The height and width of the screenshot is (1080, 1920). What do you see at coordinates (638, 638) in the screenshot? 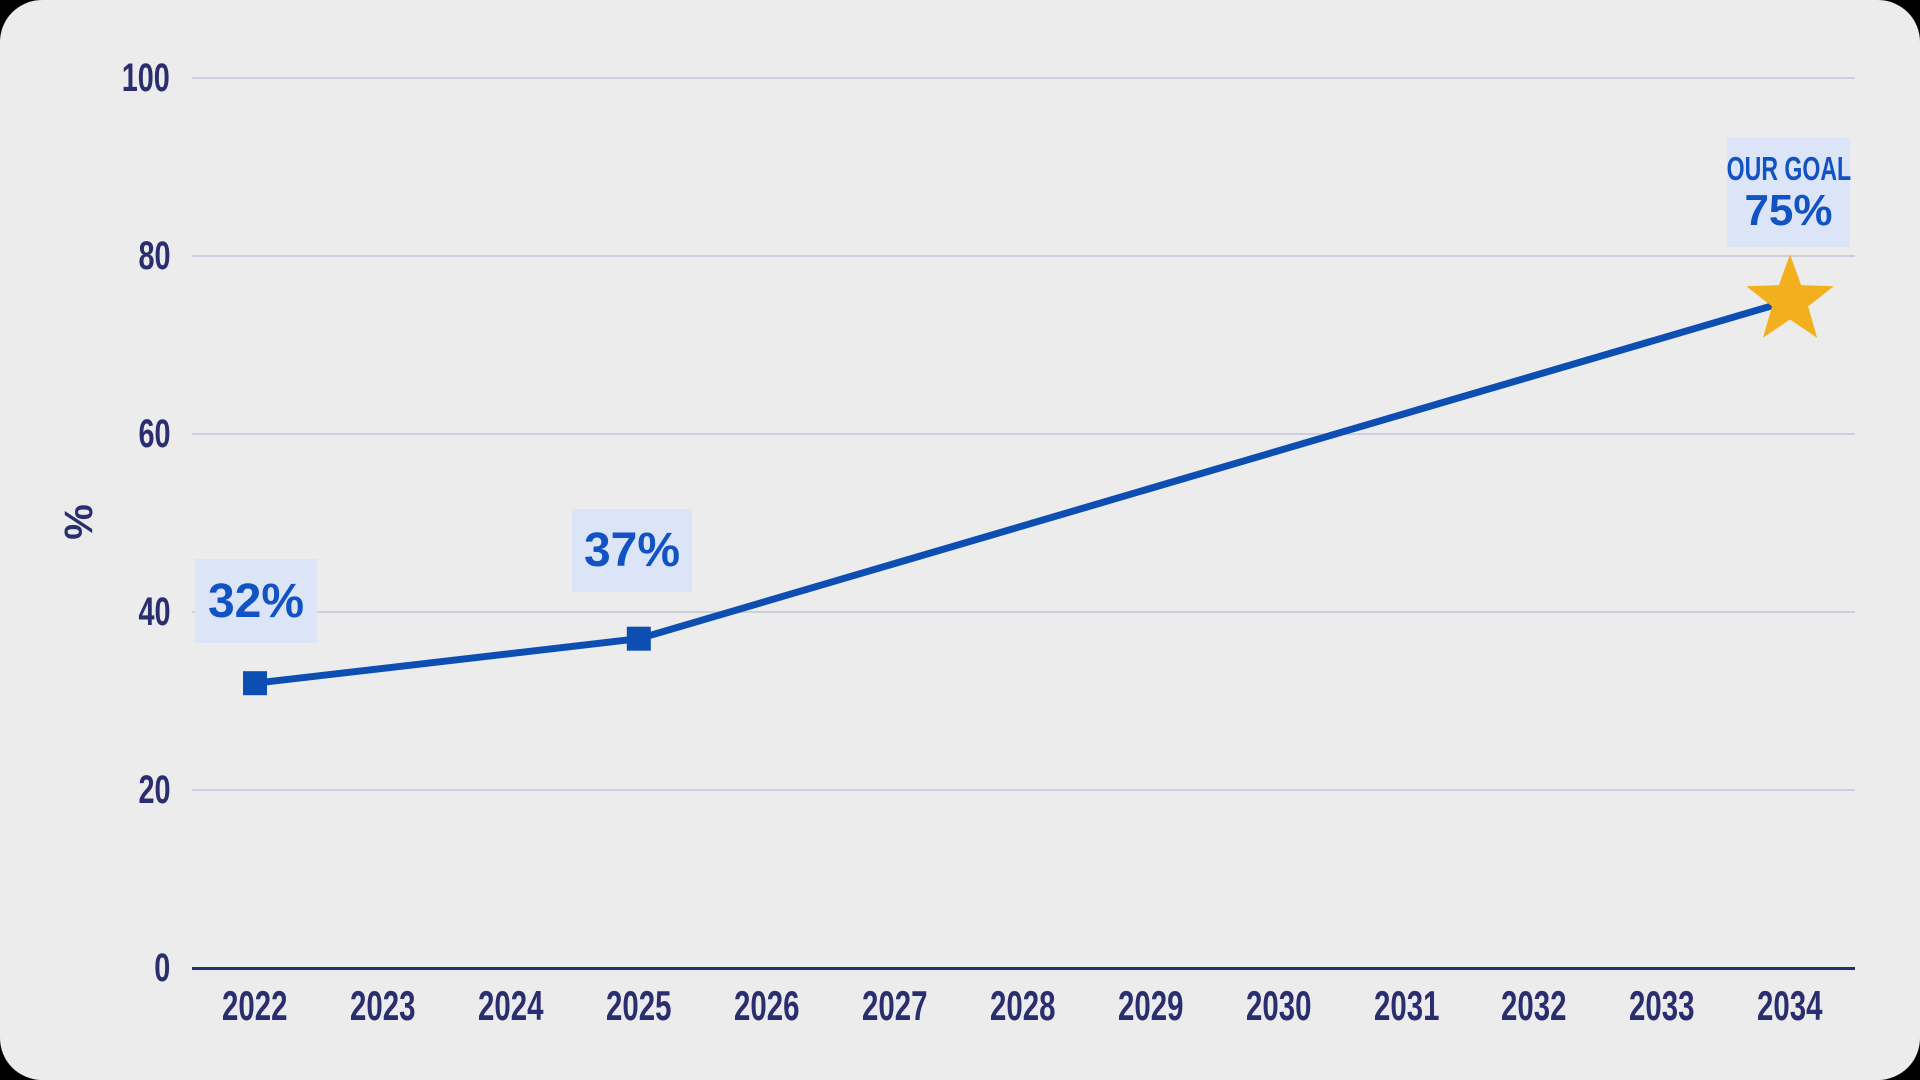
I see `square-marker-2025` at bounding box center [638, 638].